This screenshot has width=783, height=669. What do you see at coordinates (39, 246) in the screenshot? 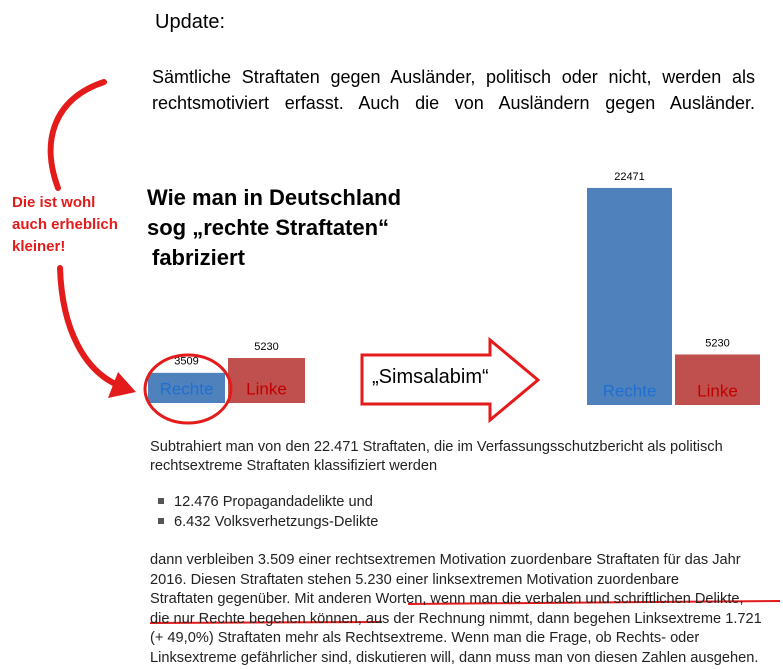
I see `text-line: kleiner!` at bounding box center [39, 246].